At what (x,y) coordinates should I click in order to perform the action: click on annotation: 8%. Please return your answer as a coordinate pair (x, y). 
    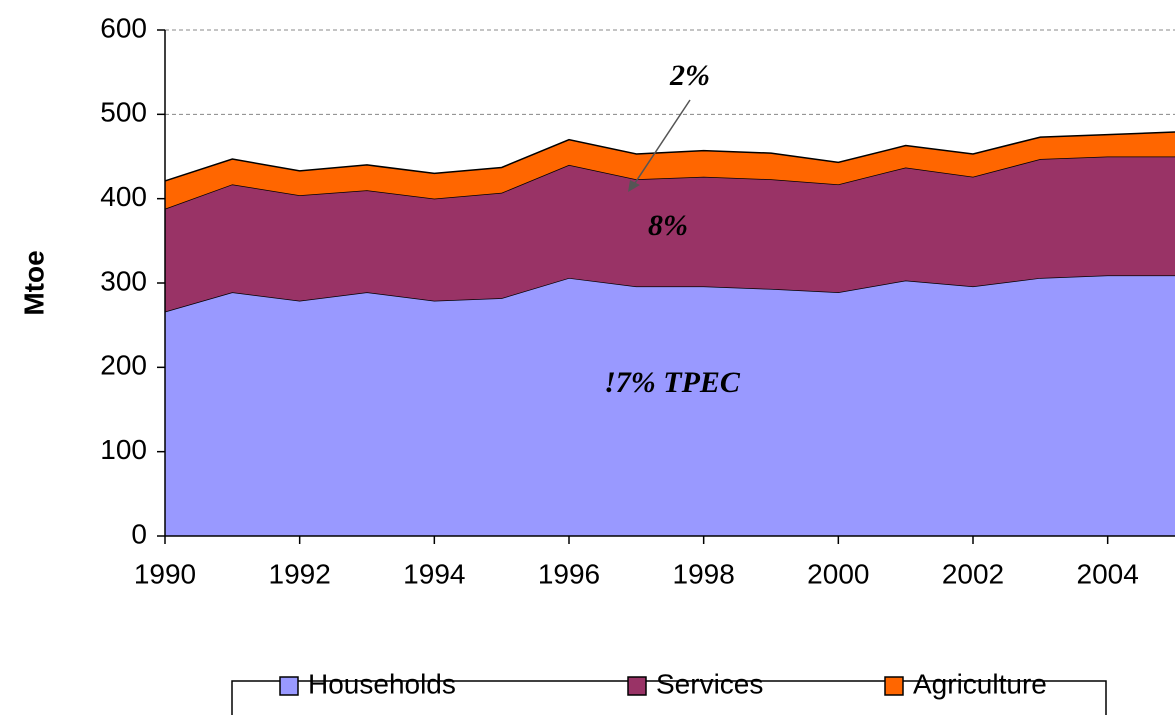
    Looking at the image, I should click on (668, 225).